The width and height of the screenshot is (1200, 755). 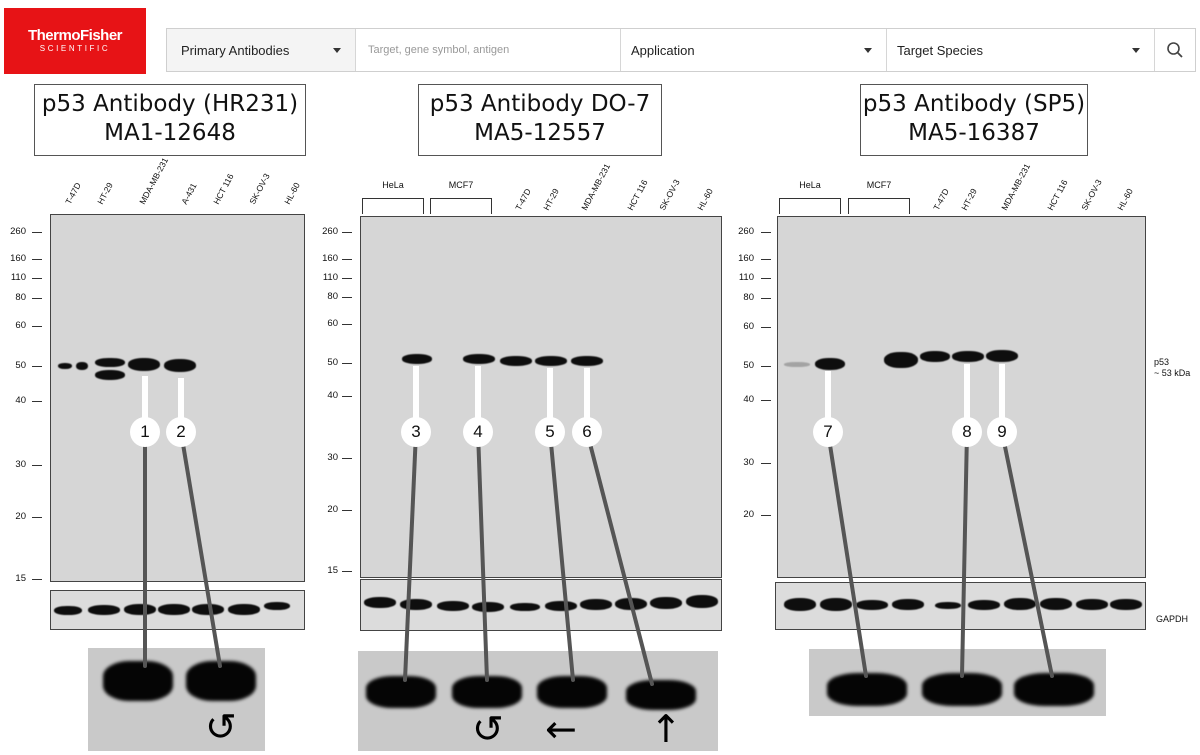 What do you see at coordinates (261, 50) in the screenshot?
I see `primary-antibodies-dropdown: Primary Antibodies` at bounding box center [261, 50].